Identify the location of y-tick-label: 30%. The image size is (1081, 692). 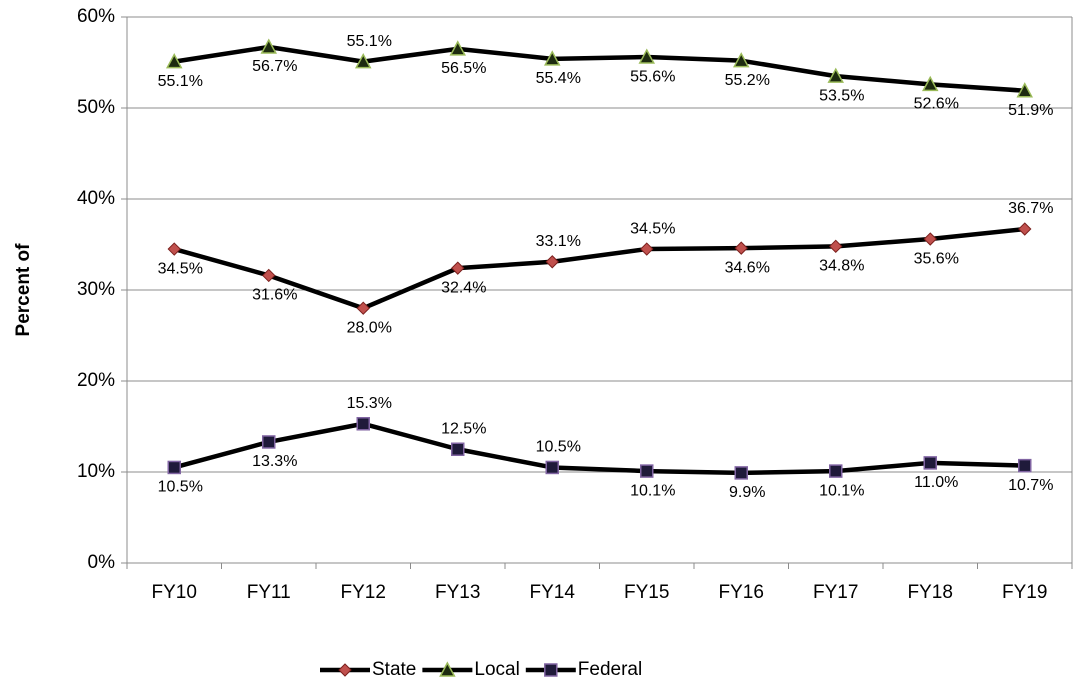
(96, 289).